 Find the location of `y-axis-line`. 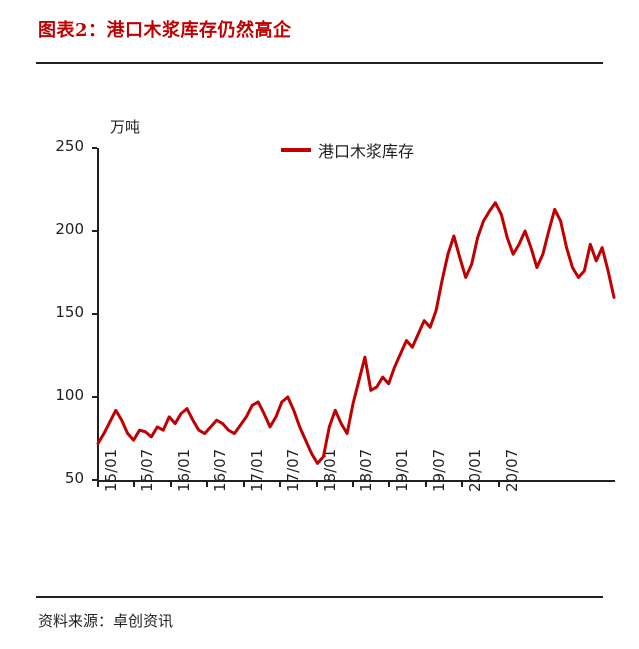

y-axis-line is located at coordinates (98, 315).